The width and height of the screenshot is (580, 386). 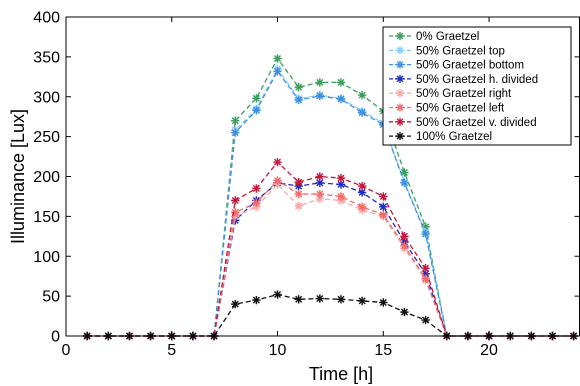 I want to click on legend-item: 50% Graetzel left, so click(x=447, y=109).